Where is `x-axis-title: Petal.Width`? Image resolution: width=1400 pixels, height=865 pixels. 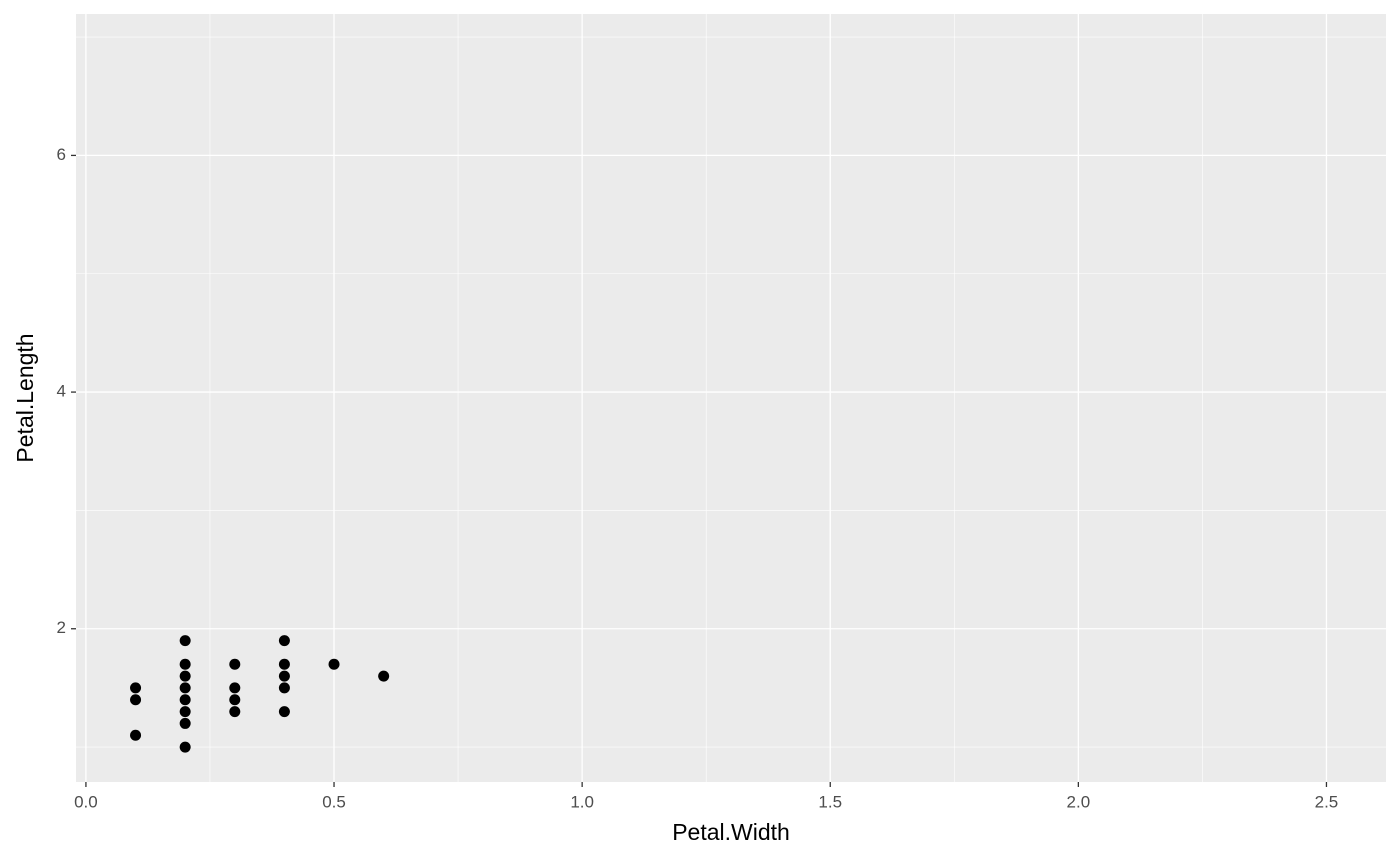 x-axis-title: Petal.Width is located at coordinates (731, 832).